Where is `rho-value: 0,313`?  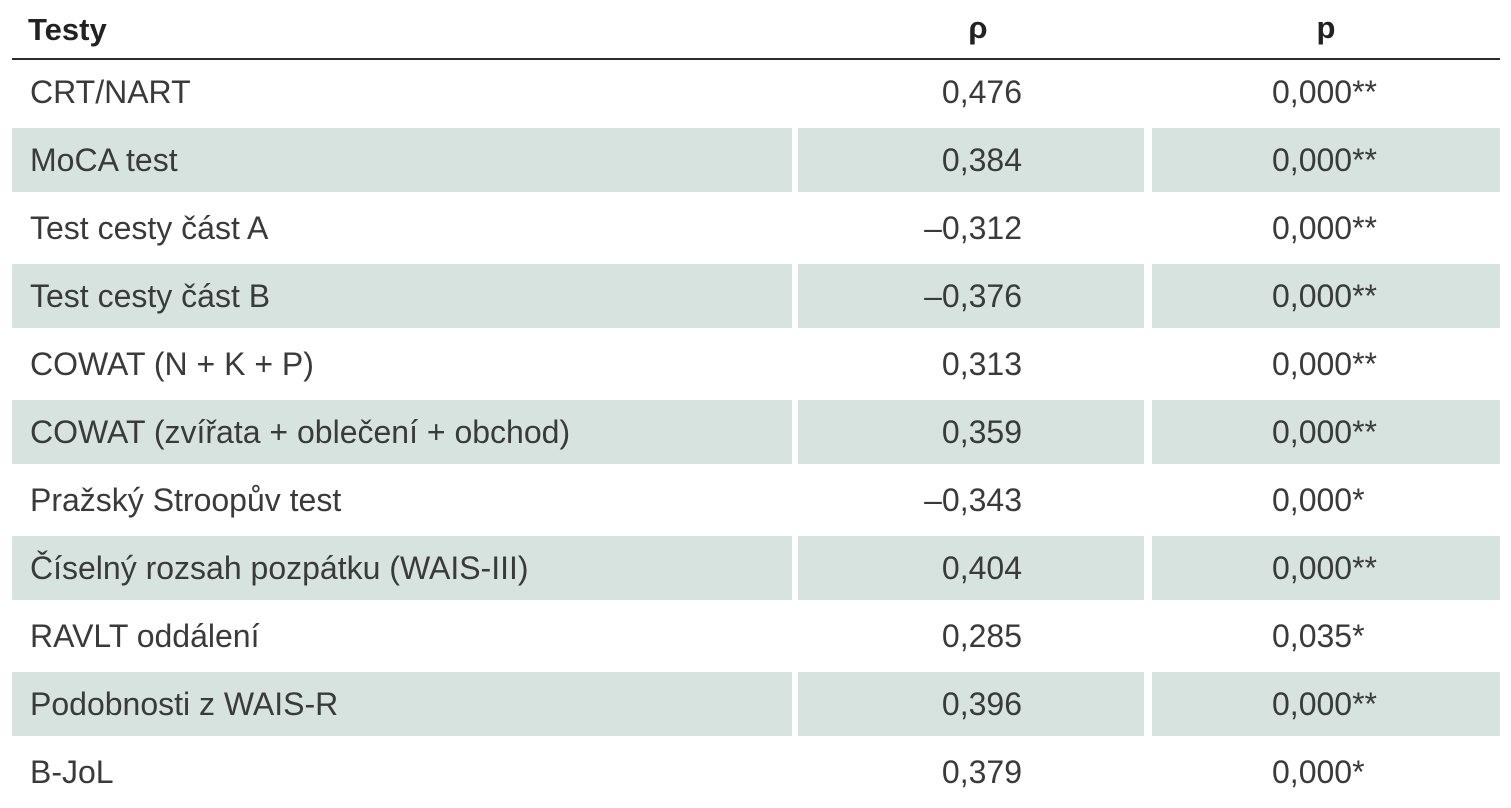 rho-value: 0,313 is located at coordinates (981, 364).